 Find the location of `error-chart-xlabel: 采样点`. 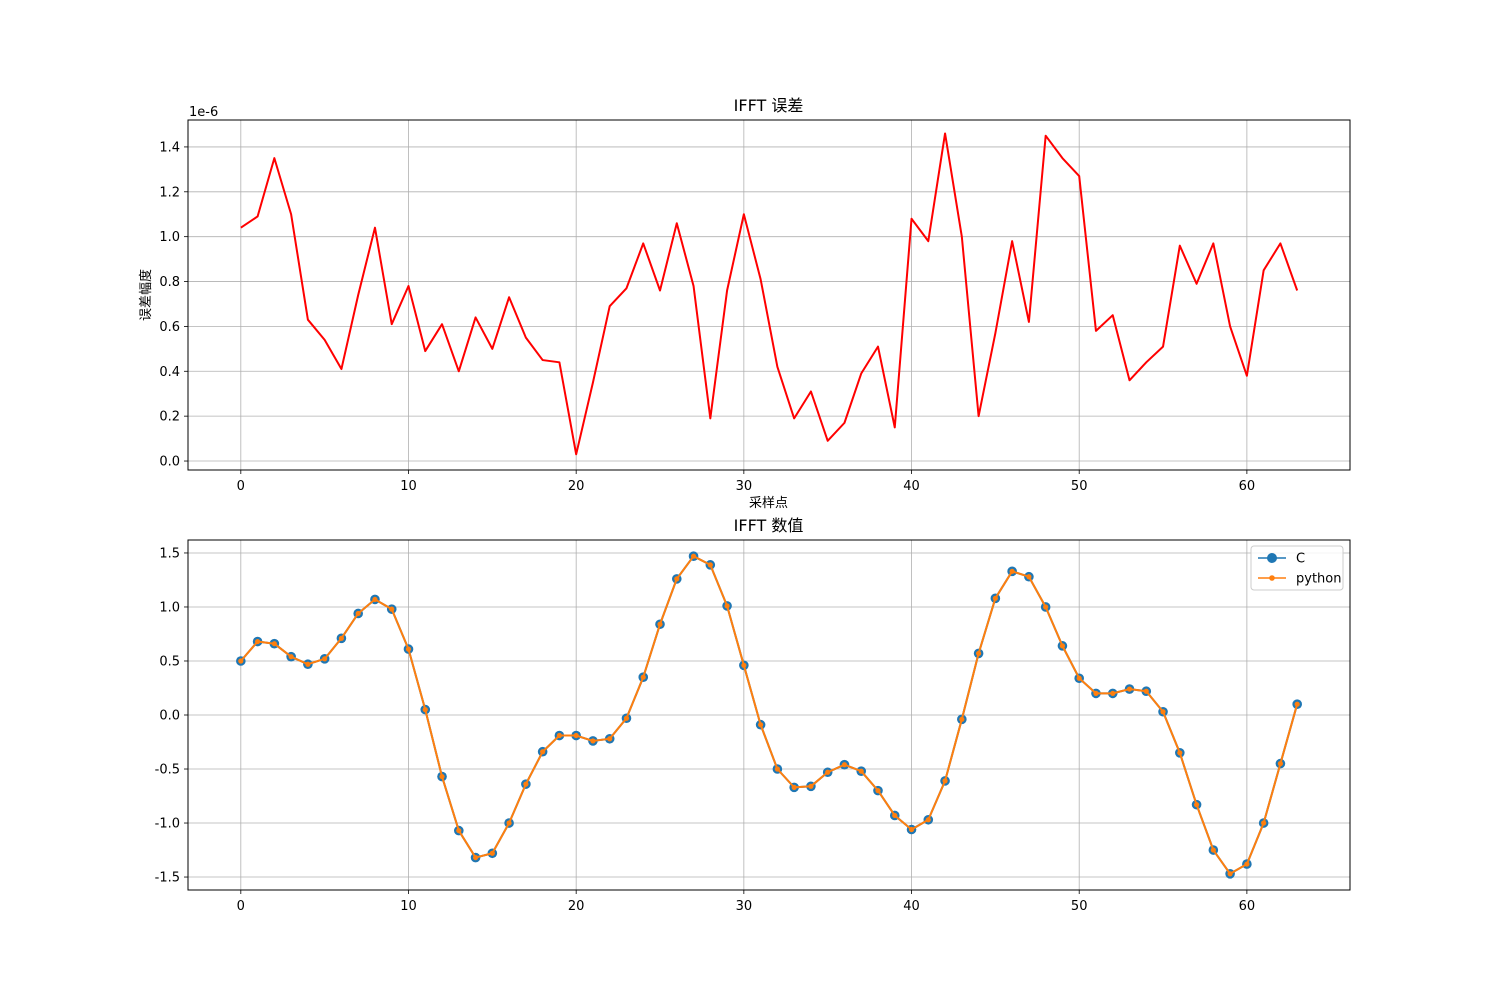

error-chart-xlabel: 采样点 is located at coordinates (768, 503).